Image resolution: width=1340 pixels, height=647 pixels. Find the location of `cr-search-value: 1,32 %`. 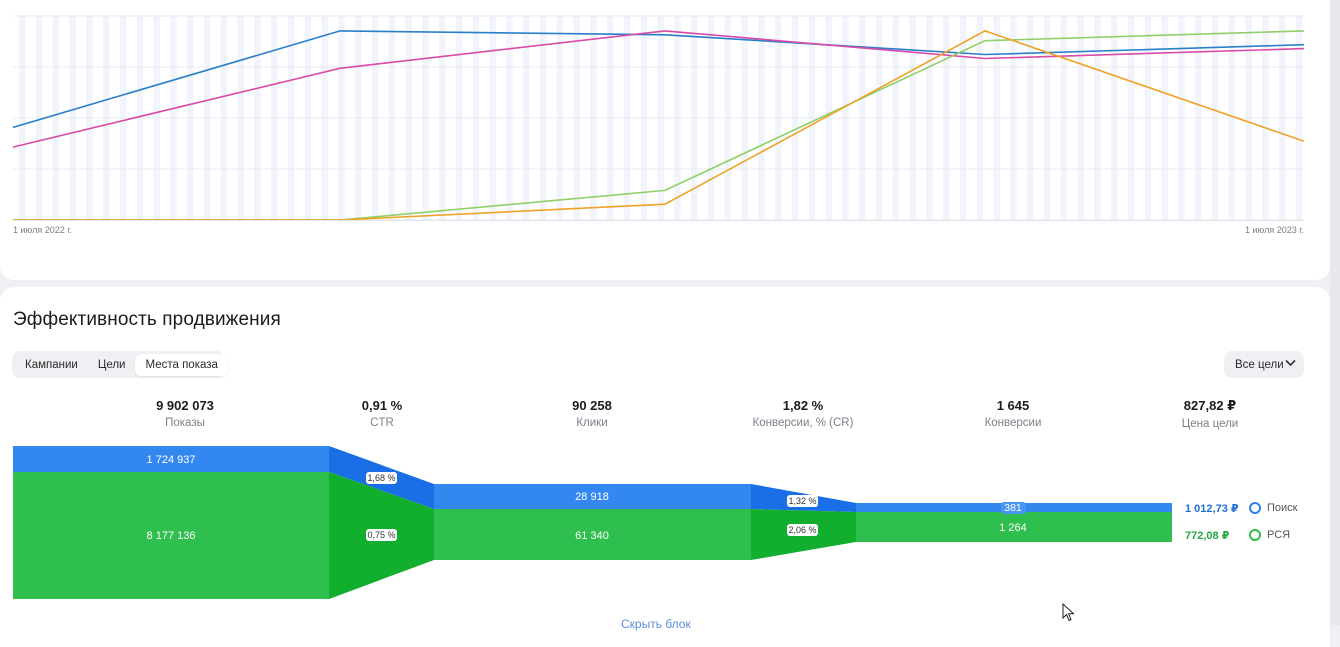

cr-search-value: 1,32 % is located at coordinates (802, 501).